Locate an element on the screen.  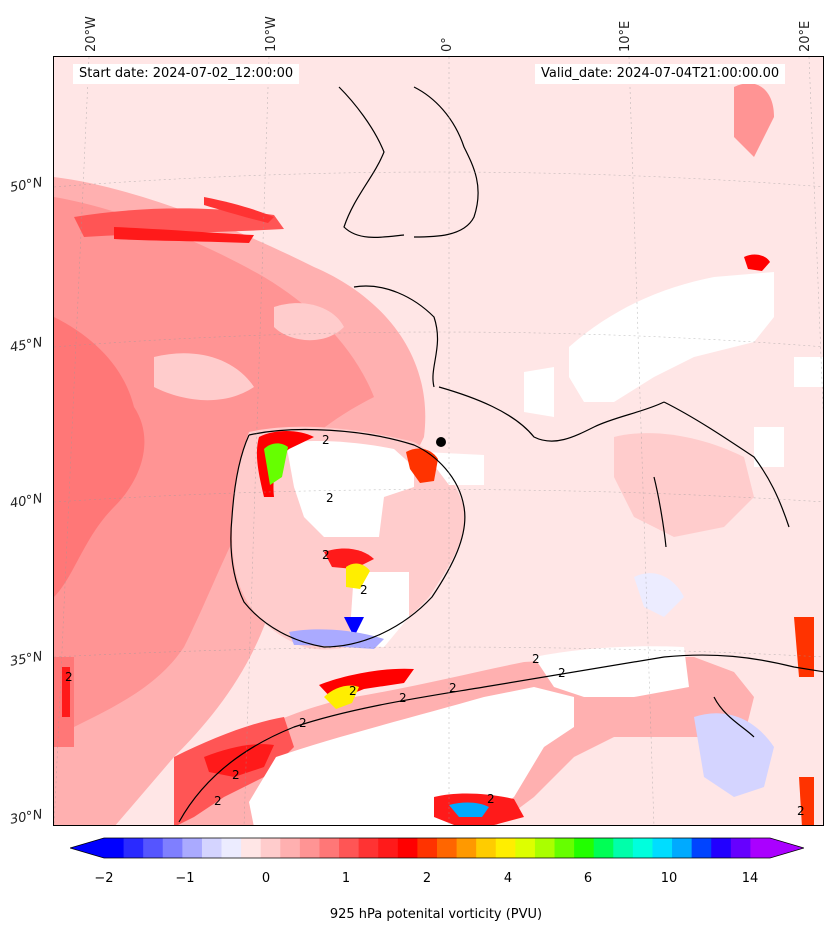
lat-label: 45°N is located at coordinates (26, 345).